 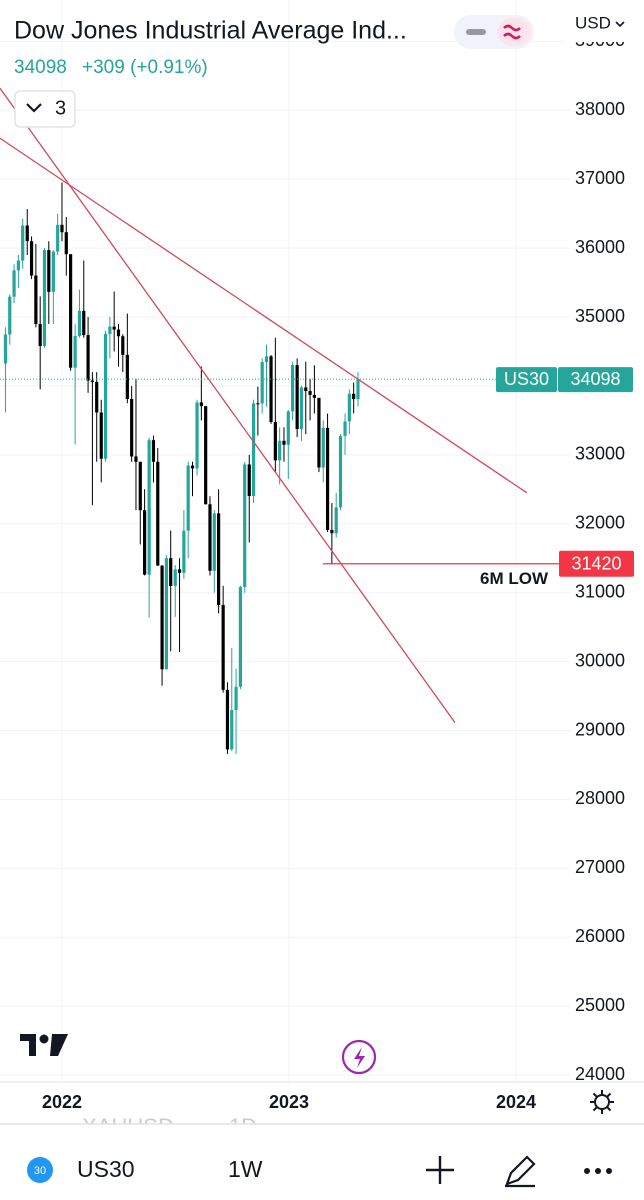 I want to click on indicators-toggle: 3, so click(x=45, y=109).